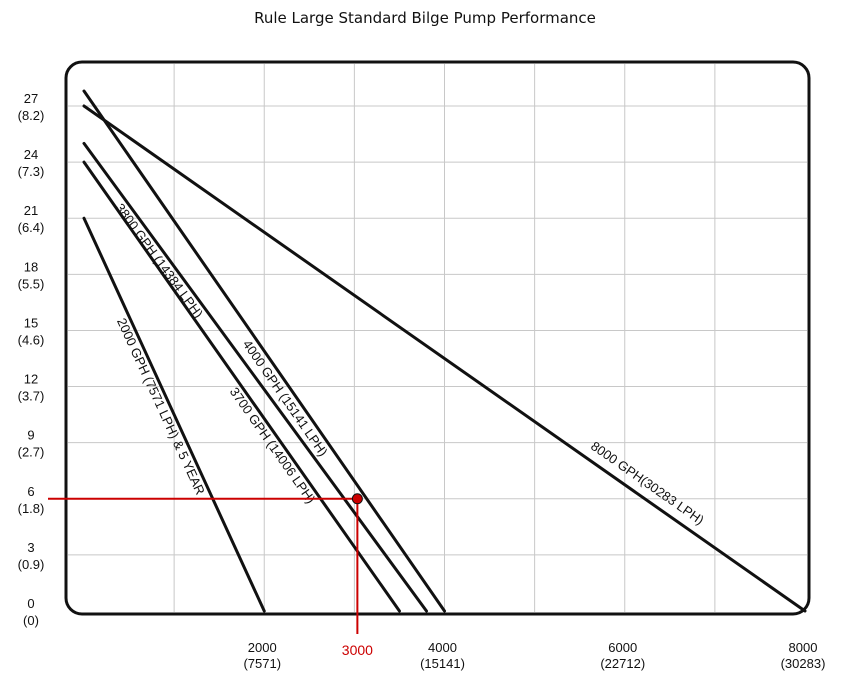 The image size is (844, 685). Describe the element at coordinates (31, 379) in the screenshot. I see `y-tick-label: 12` at that location.